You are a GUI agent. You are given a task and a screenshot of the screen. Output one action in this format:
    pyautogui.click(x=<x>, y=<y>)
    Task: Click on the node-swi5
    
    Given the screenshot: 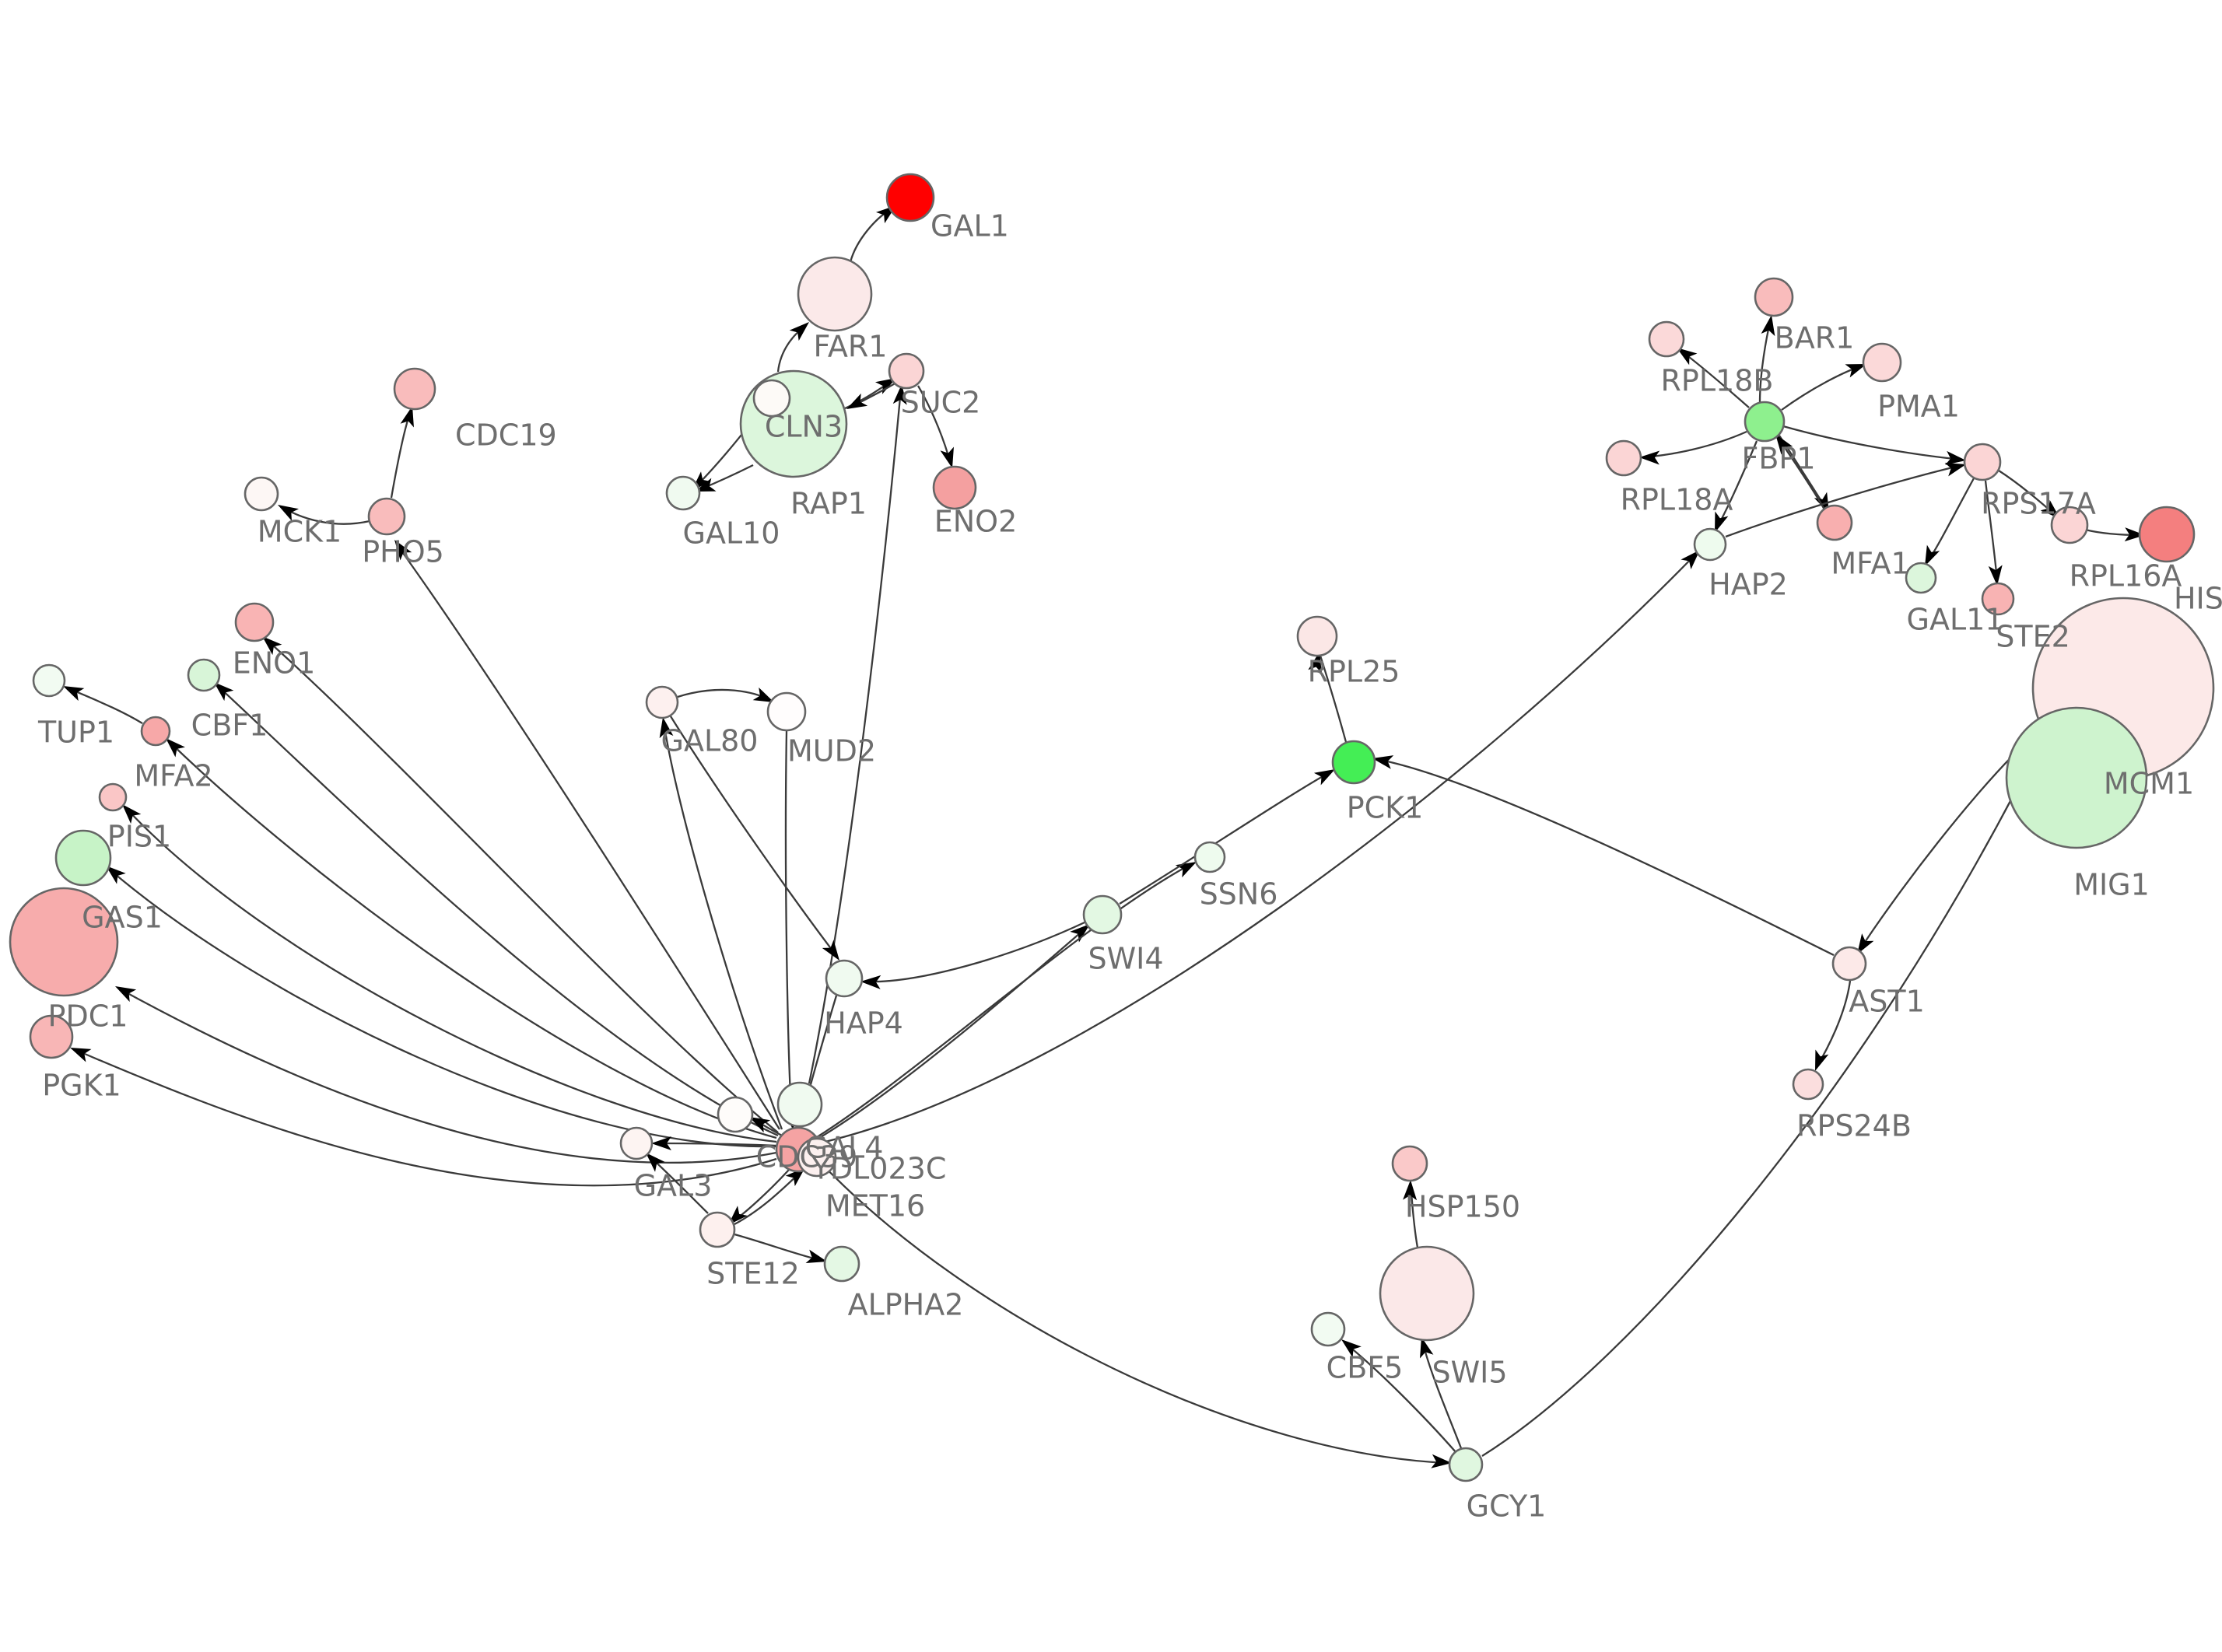 What is the action you would take?
    pyautogui.click(x=1427, y=1293)
    